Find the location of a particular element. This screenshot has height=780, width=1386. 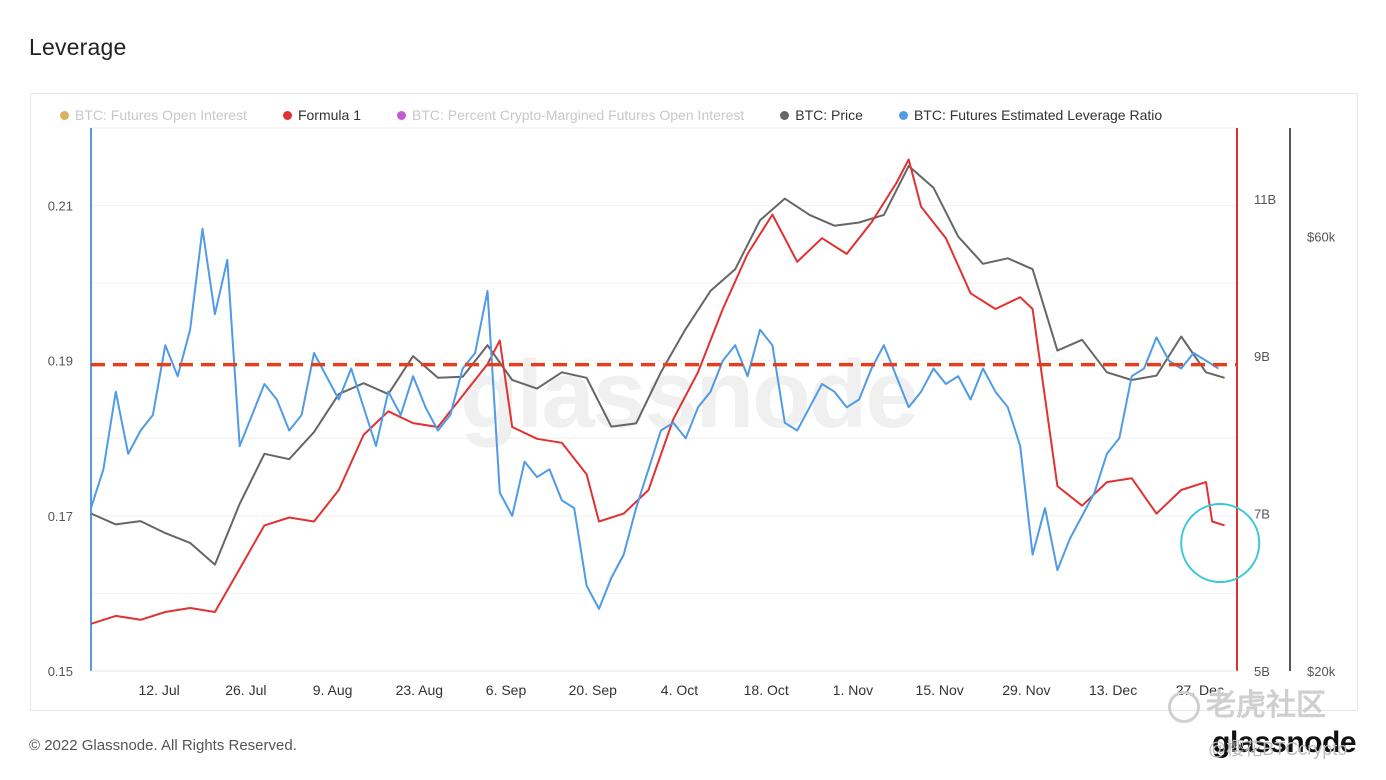

y-left-tick-label: 0.21 is located at coordinates (60, 206).